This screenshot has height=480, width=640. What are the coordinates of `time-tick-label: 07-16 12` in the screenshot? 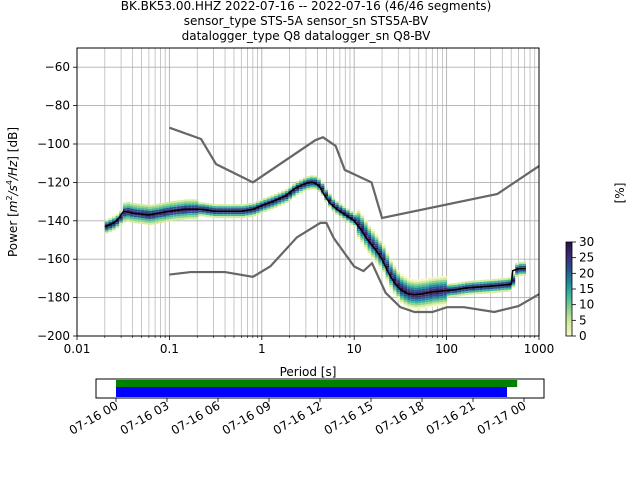 It's located at (298, 417).